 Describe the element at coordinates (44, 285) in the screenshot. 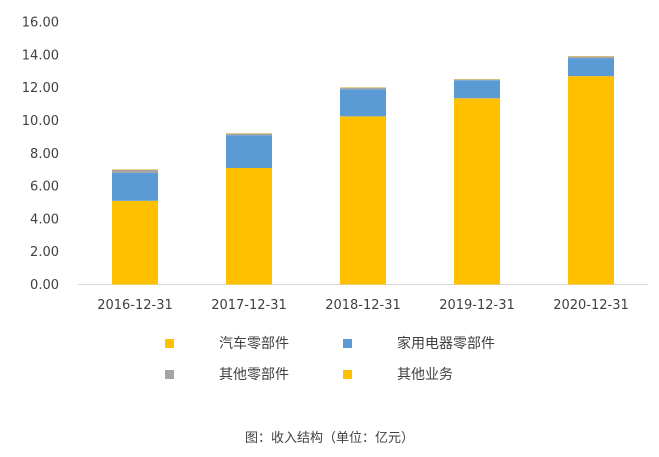

I see `y-tick-label: 0.00` at that location.